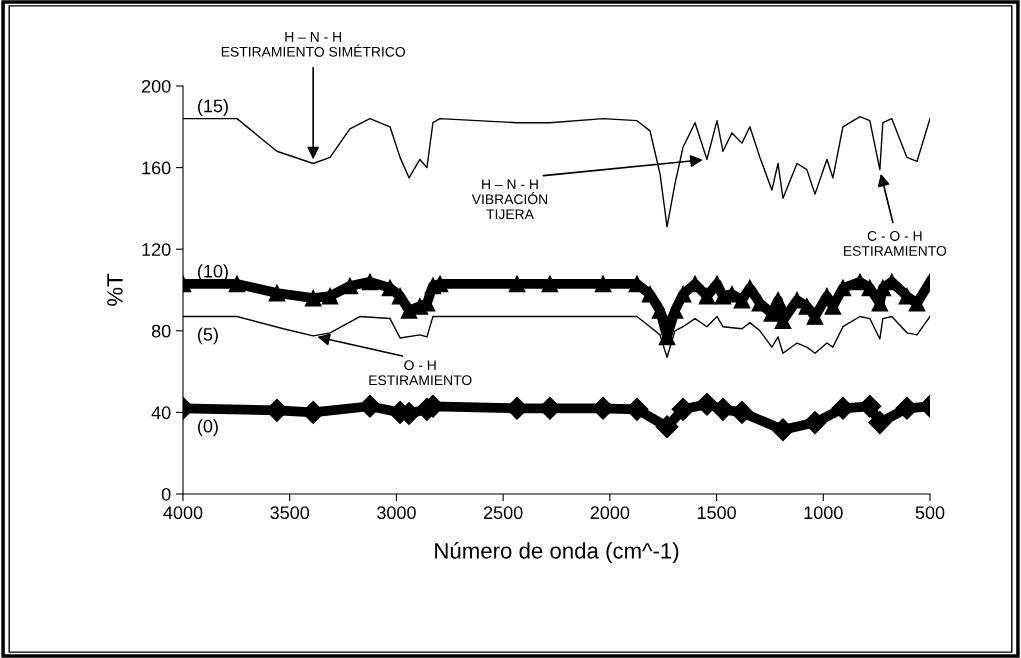  I want to click on series-label: (15), so click(213, 107).